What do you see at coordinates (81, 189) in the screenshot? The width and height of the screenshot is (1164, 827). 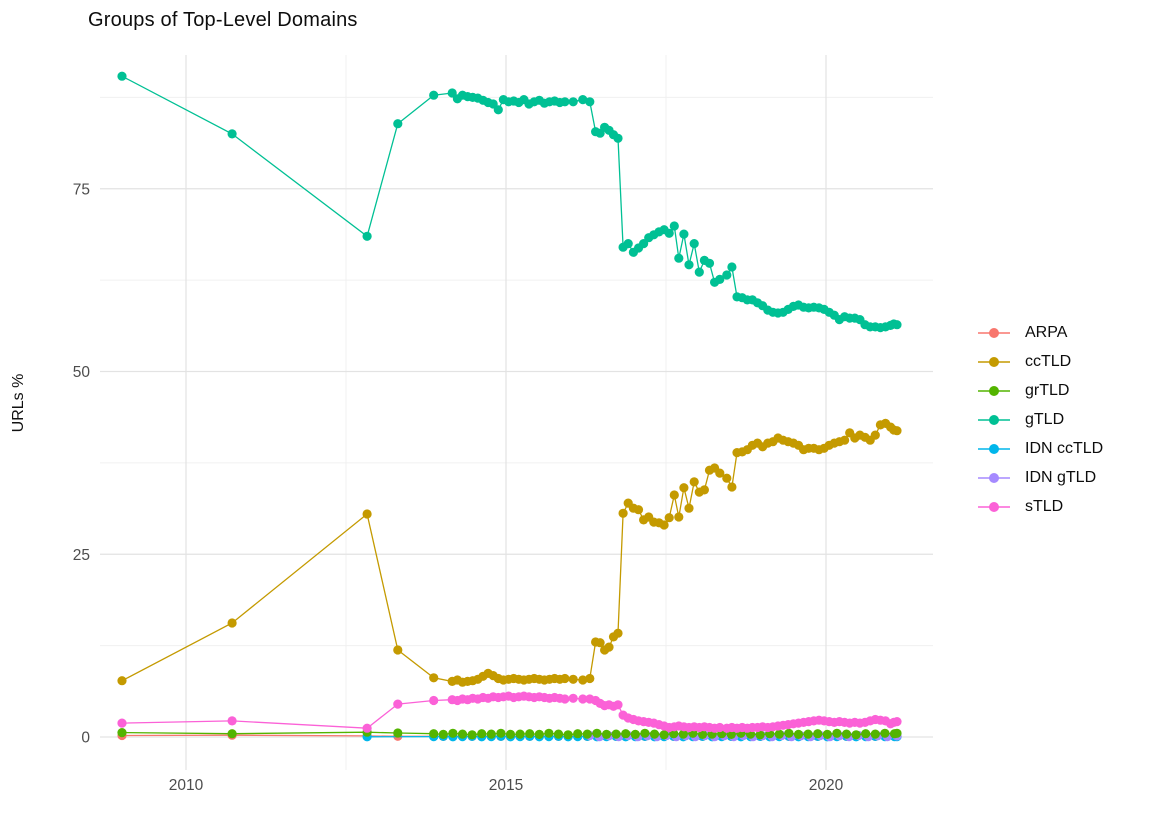 I see `y-tick-label: 75` at bounding box center [81, 189].